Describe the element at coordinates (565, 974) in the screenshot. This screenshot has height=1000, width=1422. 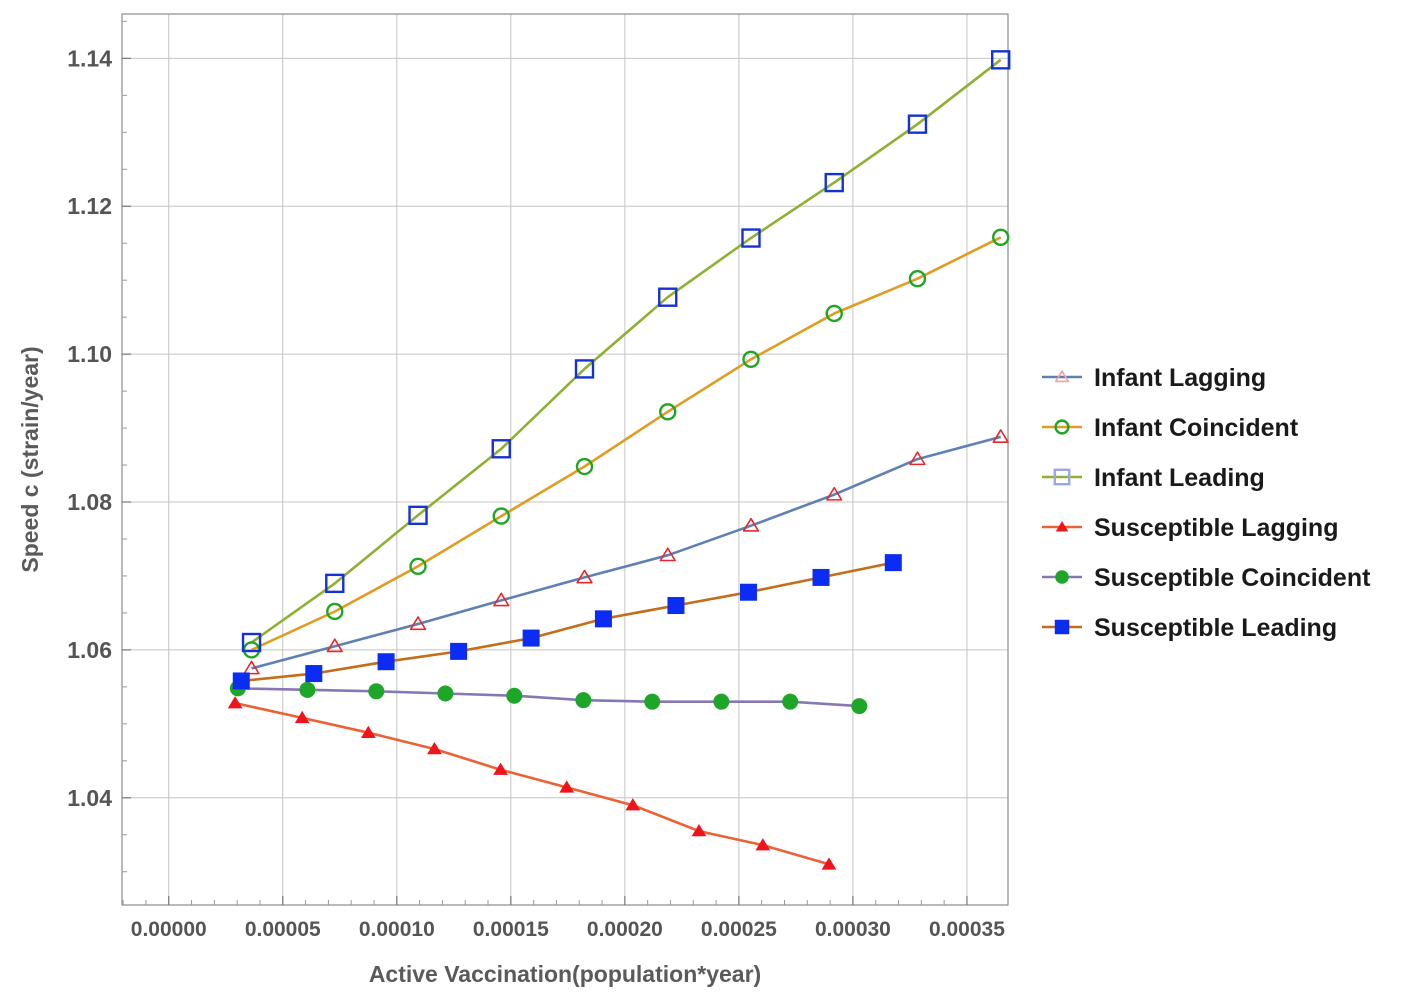
I see `x-axis-title: Active Vaccination(population*year)` at that location.